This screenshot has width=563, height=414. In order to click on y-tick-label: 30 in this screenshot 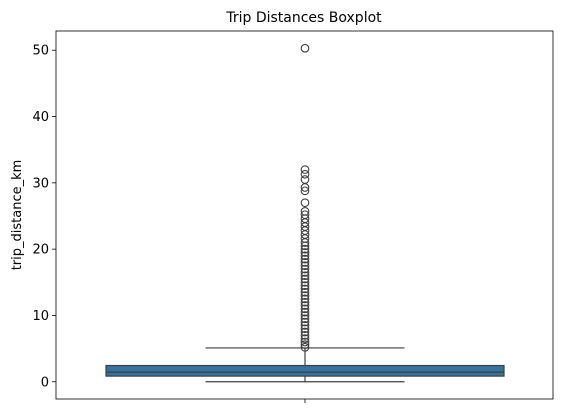, I will do `click(40, 183)`.